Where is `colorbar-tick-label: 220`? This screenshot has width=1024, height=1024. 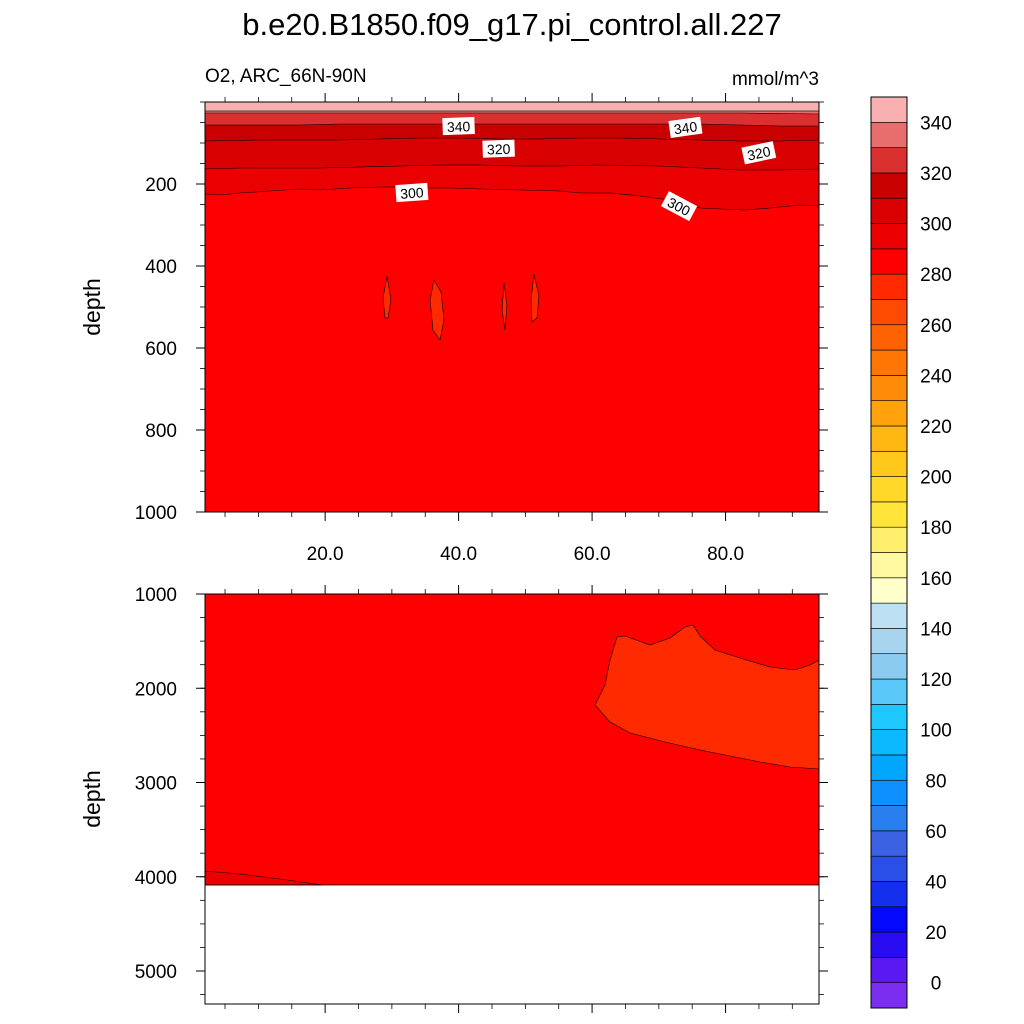 colorbar-tick-label: 220 is located at coordinates (936, 427).